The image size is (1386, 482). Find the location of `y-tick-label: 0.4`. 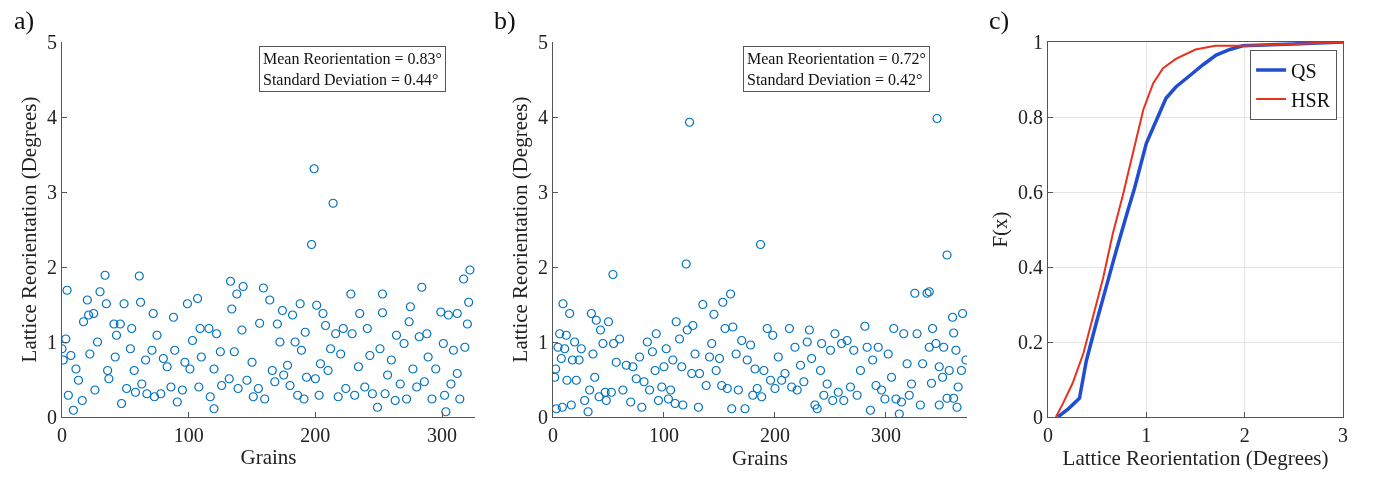

y-tick-label: 0.4 is located at coordinates (1030, 267).